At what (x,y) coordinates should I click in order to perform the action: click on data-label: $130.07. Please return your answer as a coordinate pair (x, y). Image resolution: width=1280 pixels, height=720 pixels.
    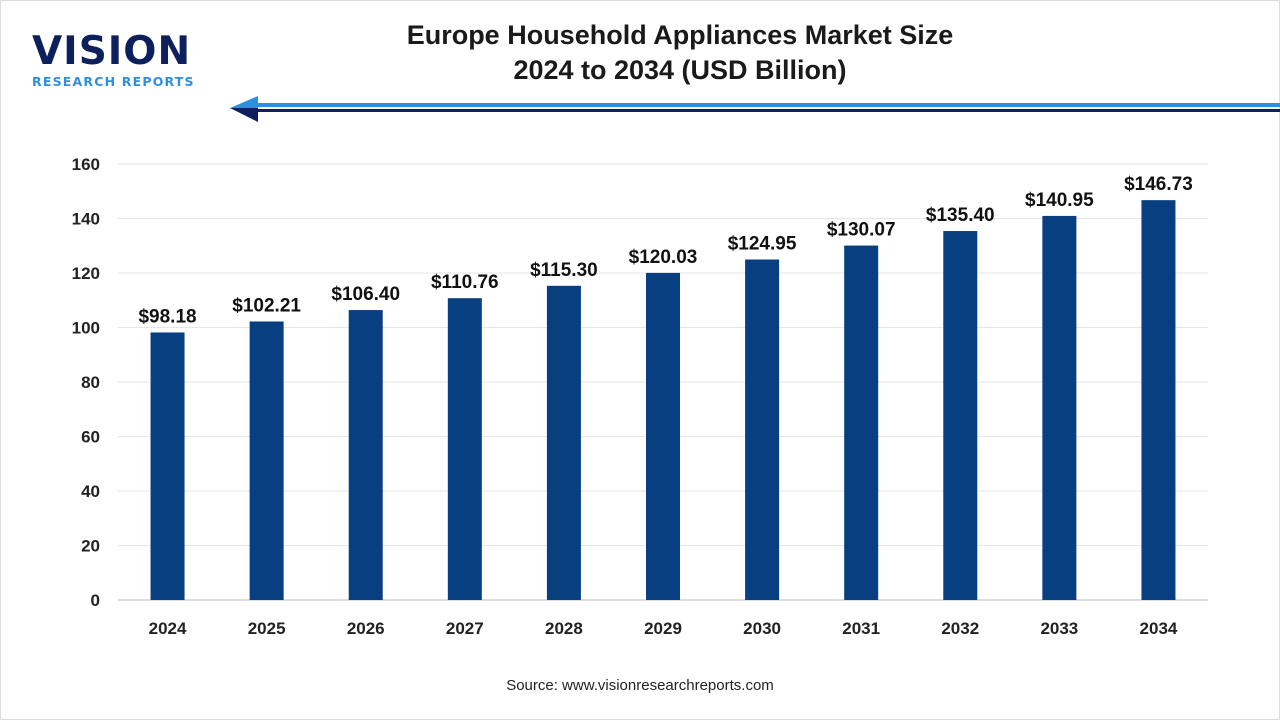
    Looking at the image, I should click on (861, 230).